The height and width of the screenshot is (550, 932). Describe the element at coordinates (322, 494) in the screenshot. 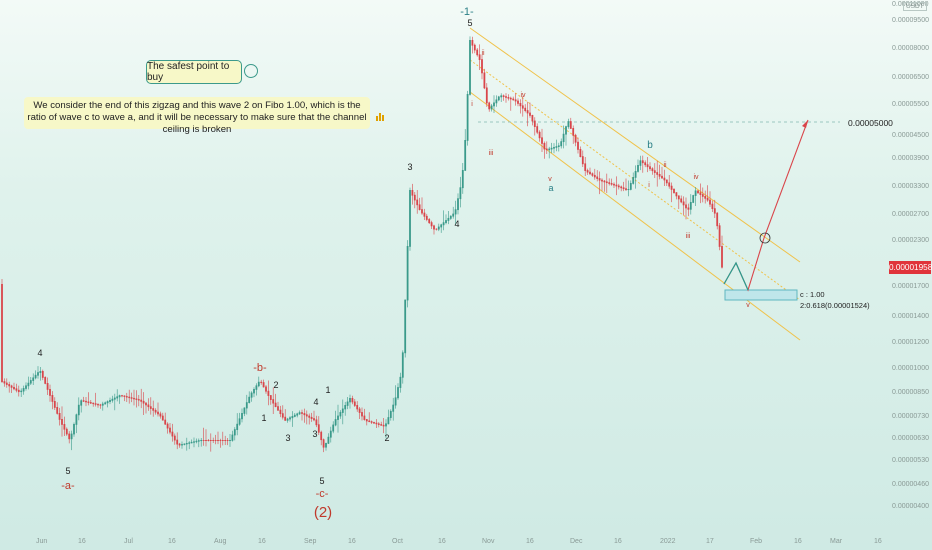

I see `wave-label: -c-` at that location.